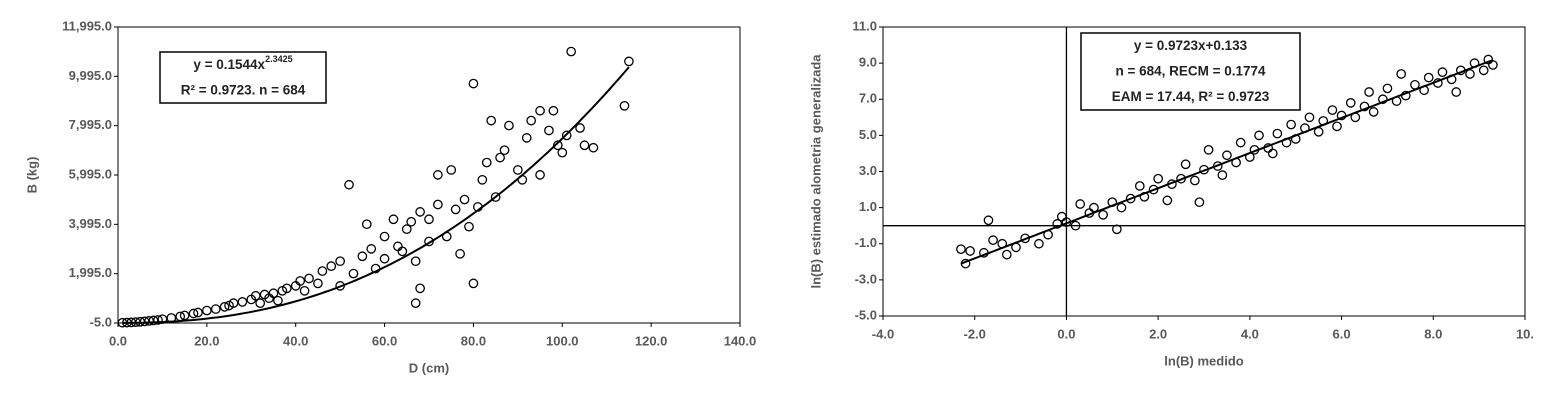 The height and width of the screenshot is (400, 1551). Describe the element at coordinates (975, 333) in the screenshot. I see `x-tick-label: -2.0` at that location.